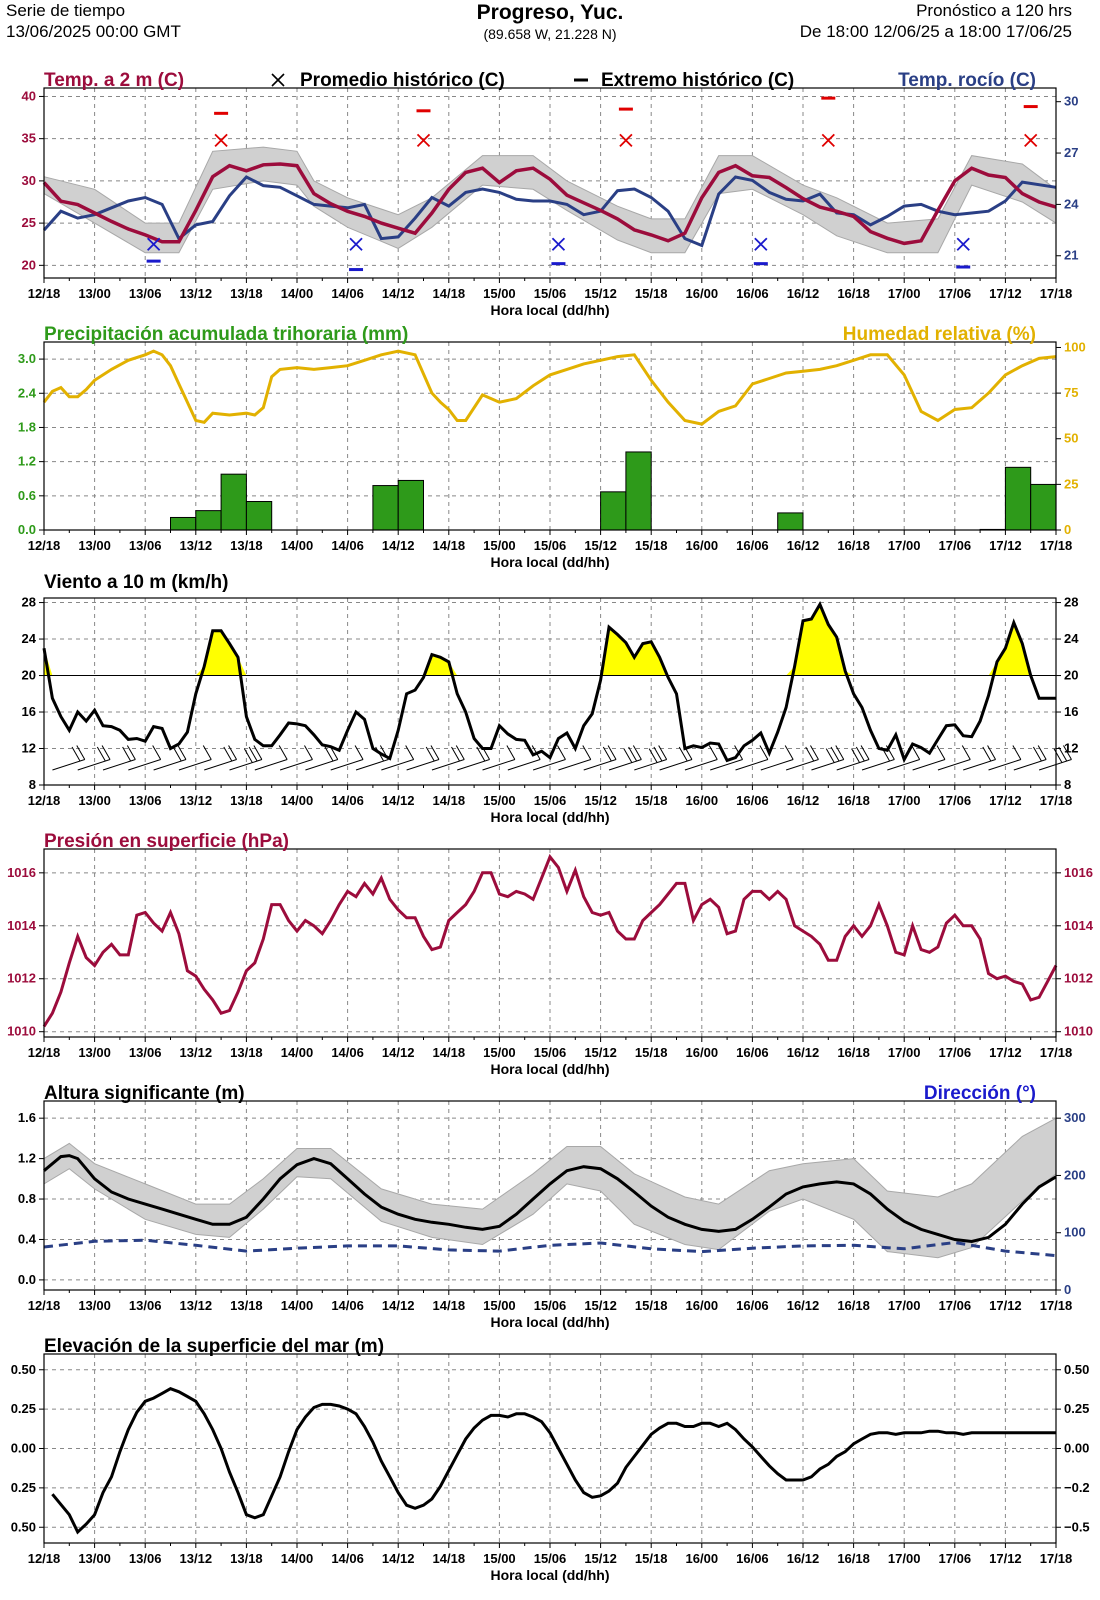  Describe the element at coordinates (499, 800) in the screenshot. I see `x-tick-label: 15/00` at that location.